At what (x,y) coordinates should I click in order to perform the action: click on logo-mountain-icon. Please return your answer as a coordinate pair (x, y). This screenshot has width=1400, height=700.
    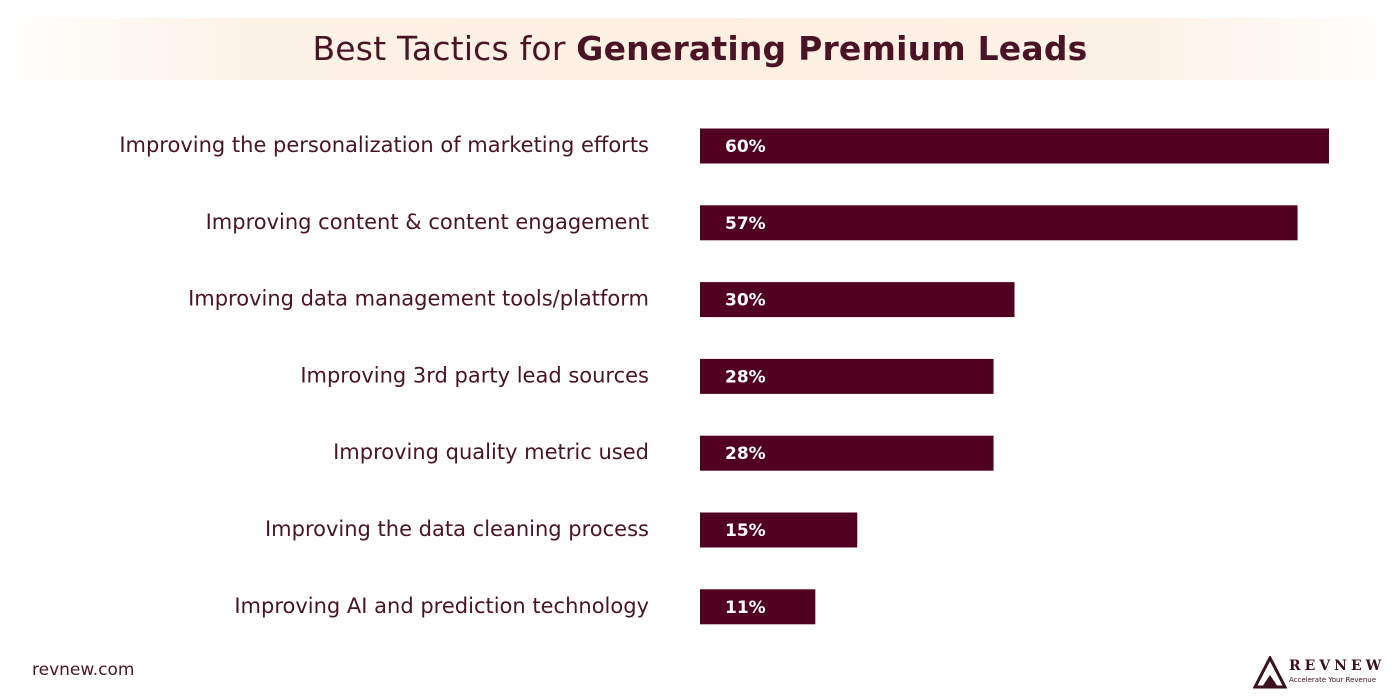
    Looking at the image, I should click on (1270, 672).